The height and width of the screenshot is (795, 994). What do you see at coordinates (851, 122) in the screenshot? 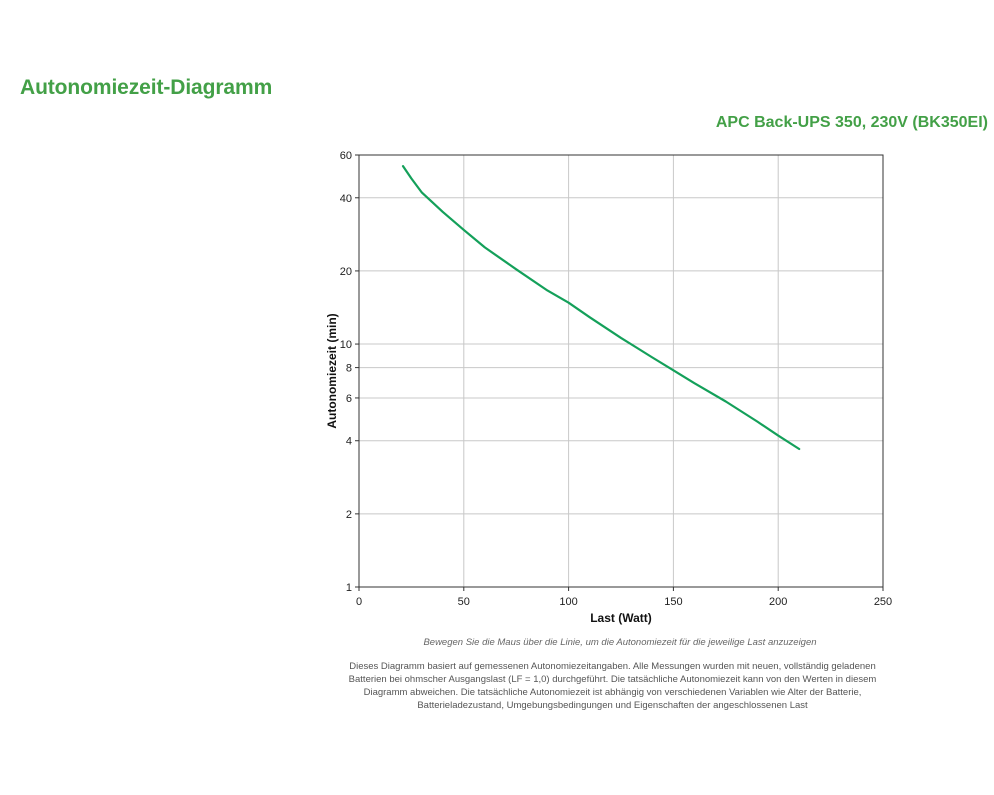
I see `product-title: APC Back-UPS 350, 230V (BK350EI)` at bounding box center [851, 122].